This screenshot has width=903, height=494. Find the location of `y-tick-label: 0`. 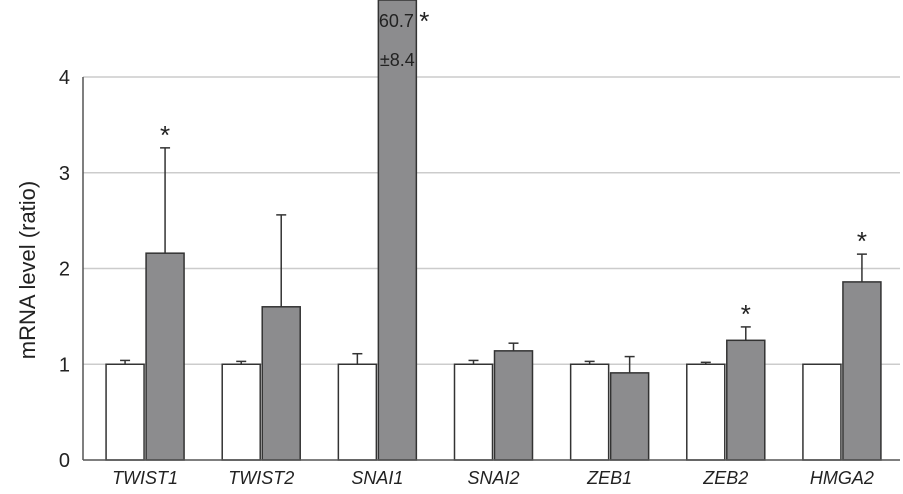

y-tick-label: 0 is located at coordinates (64, 461).